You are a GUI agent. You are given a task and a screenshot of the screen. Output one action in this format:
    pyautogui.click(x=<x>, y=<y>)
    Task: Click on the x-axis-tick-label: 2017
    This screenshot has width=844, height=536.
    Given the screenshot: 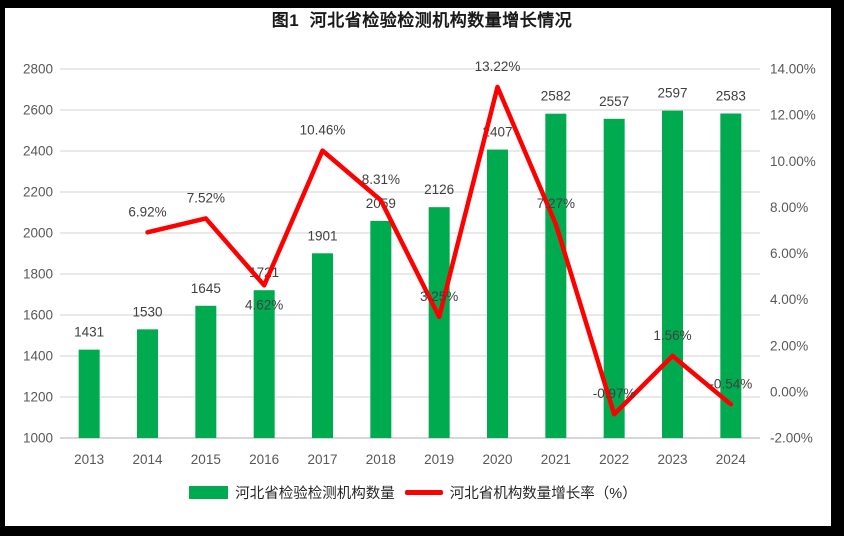 What is the action you would take?
    pyautogui.click(x=322, y=459)
    